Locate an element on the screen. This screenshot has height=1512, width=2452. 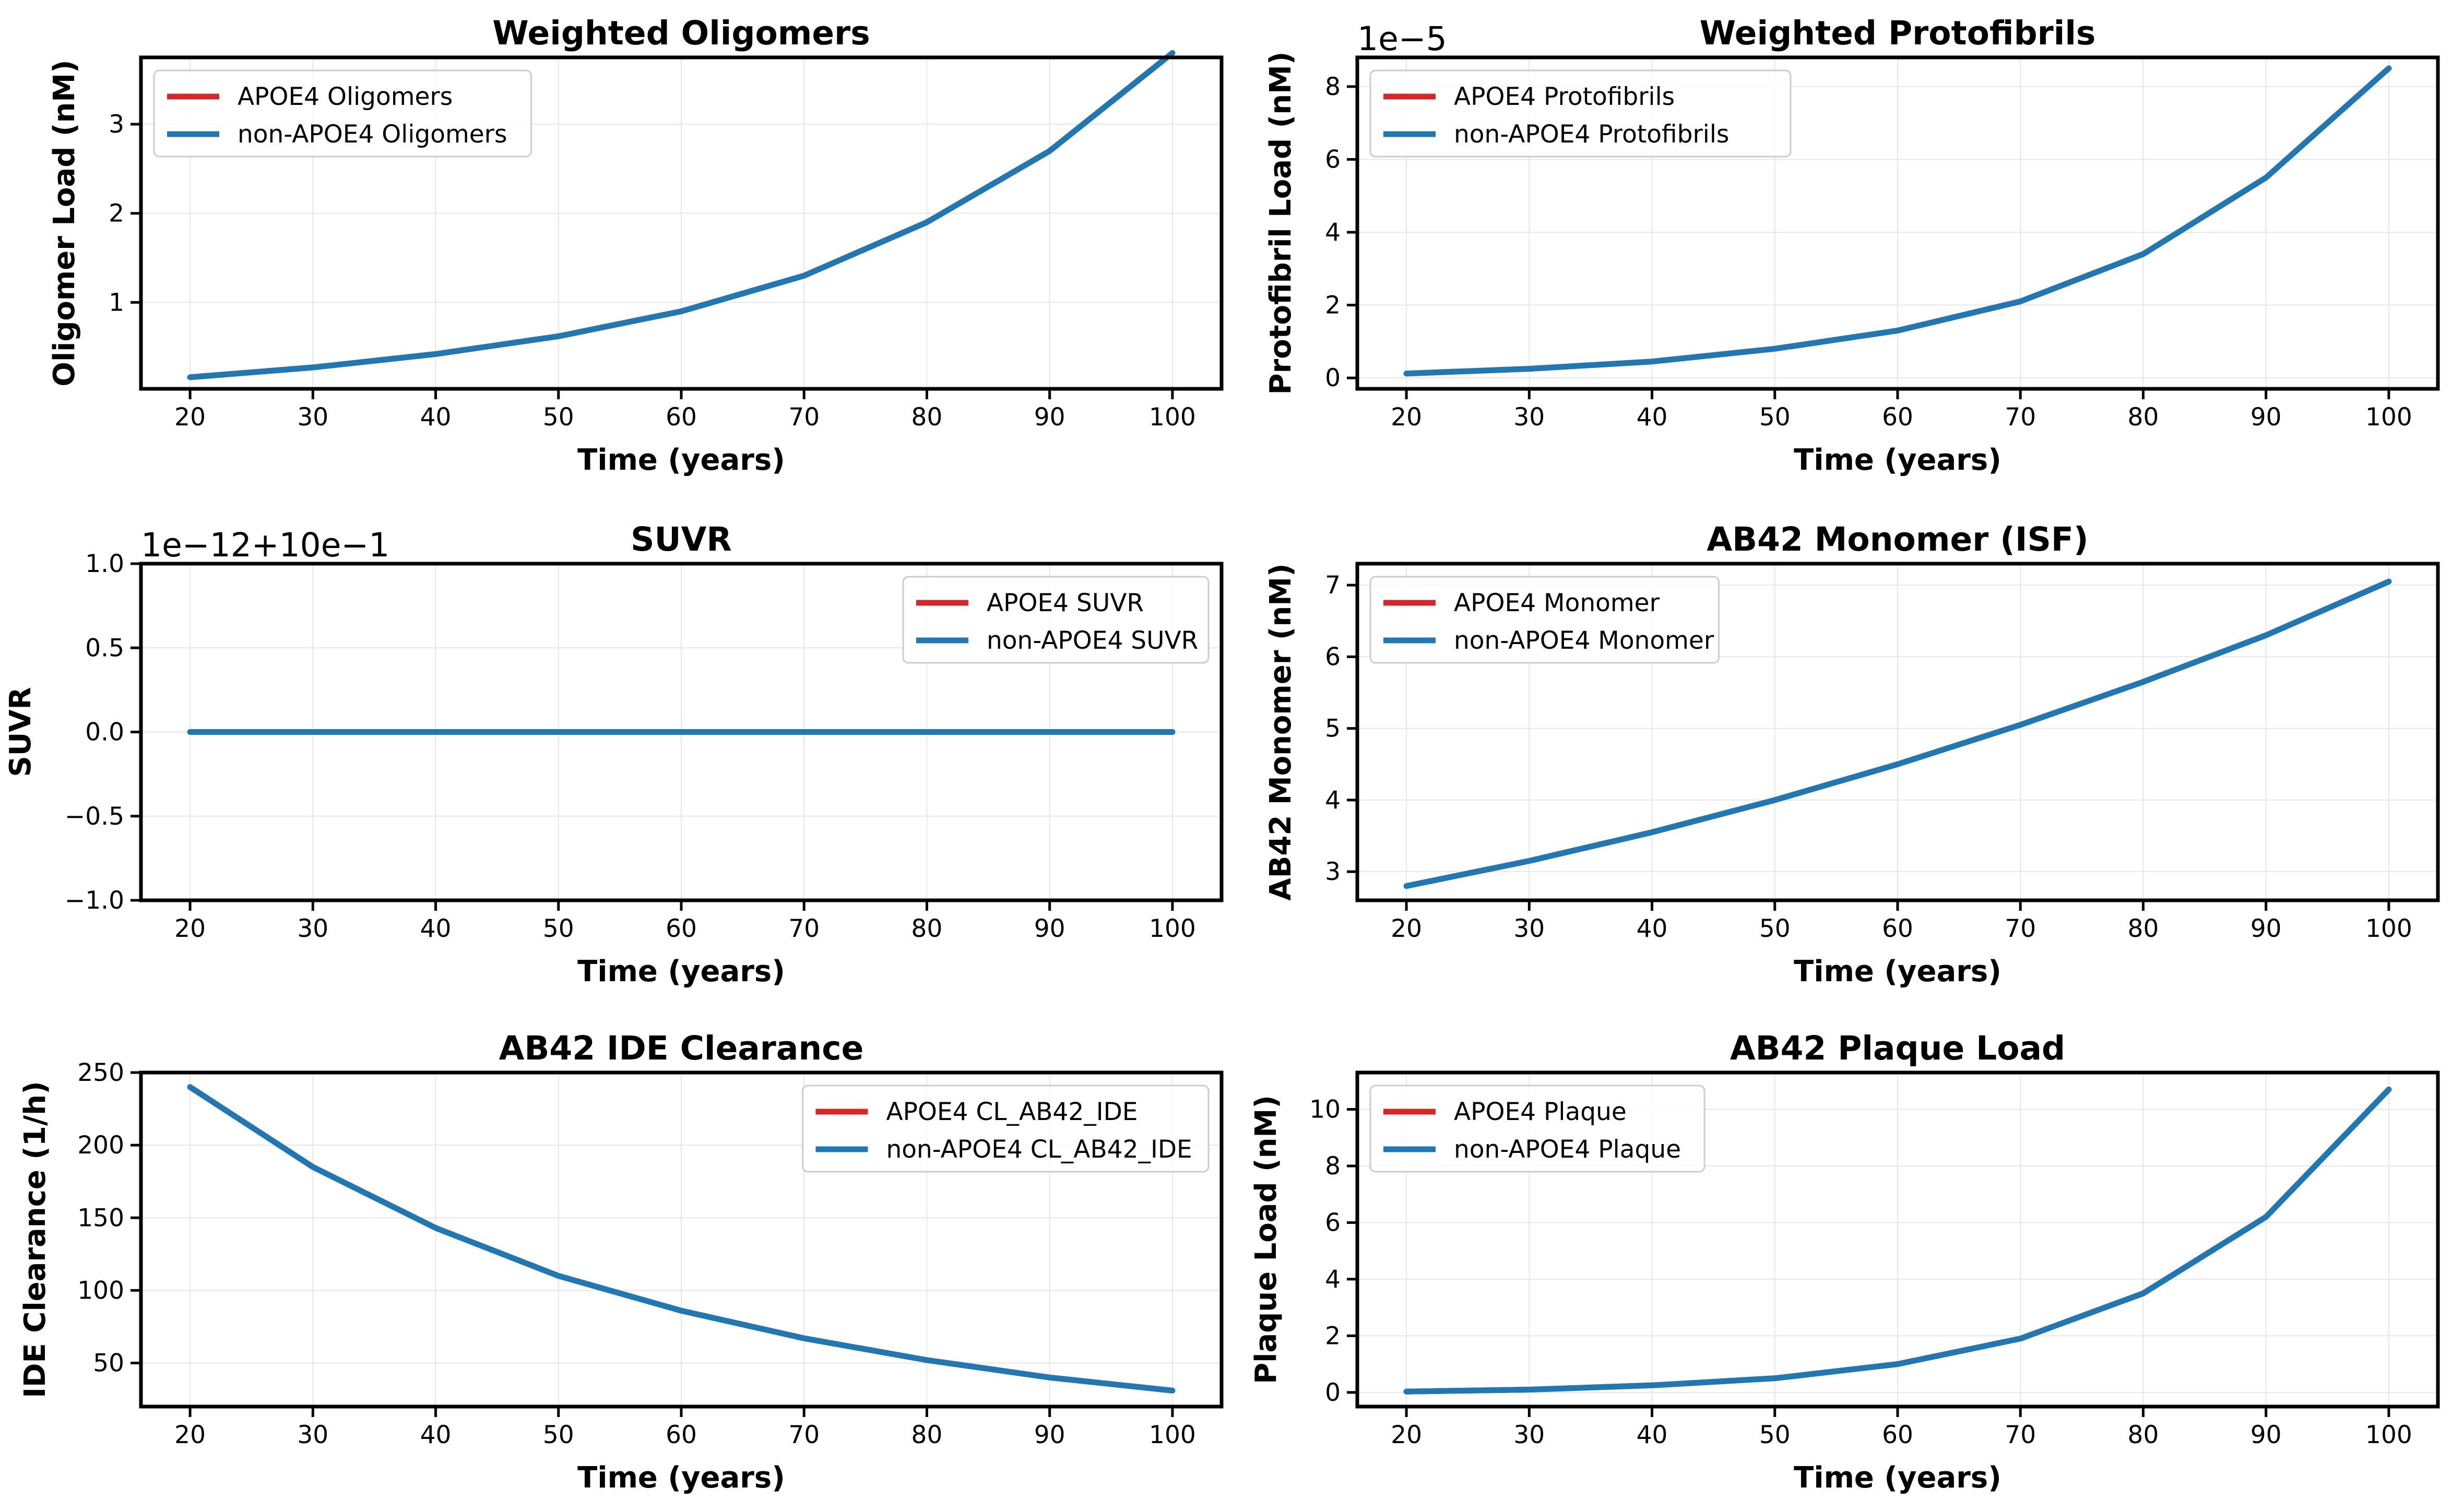
y-tick-label: 7 is located at coordinates (1333, 585).